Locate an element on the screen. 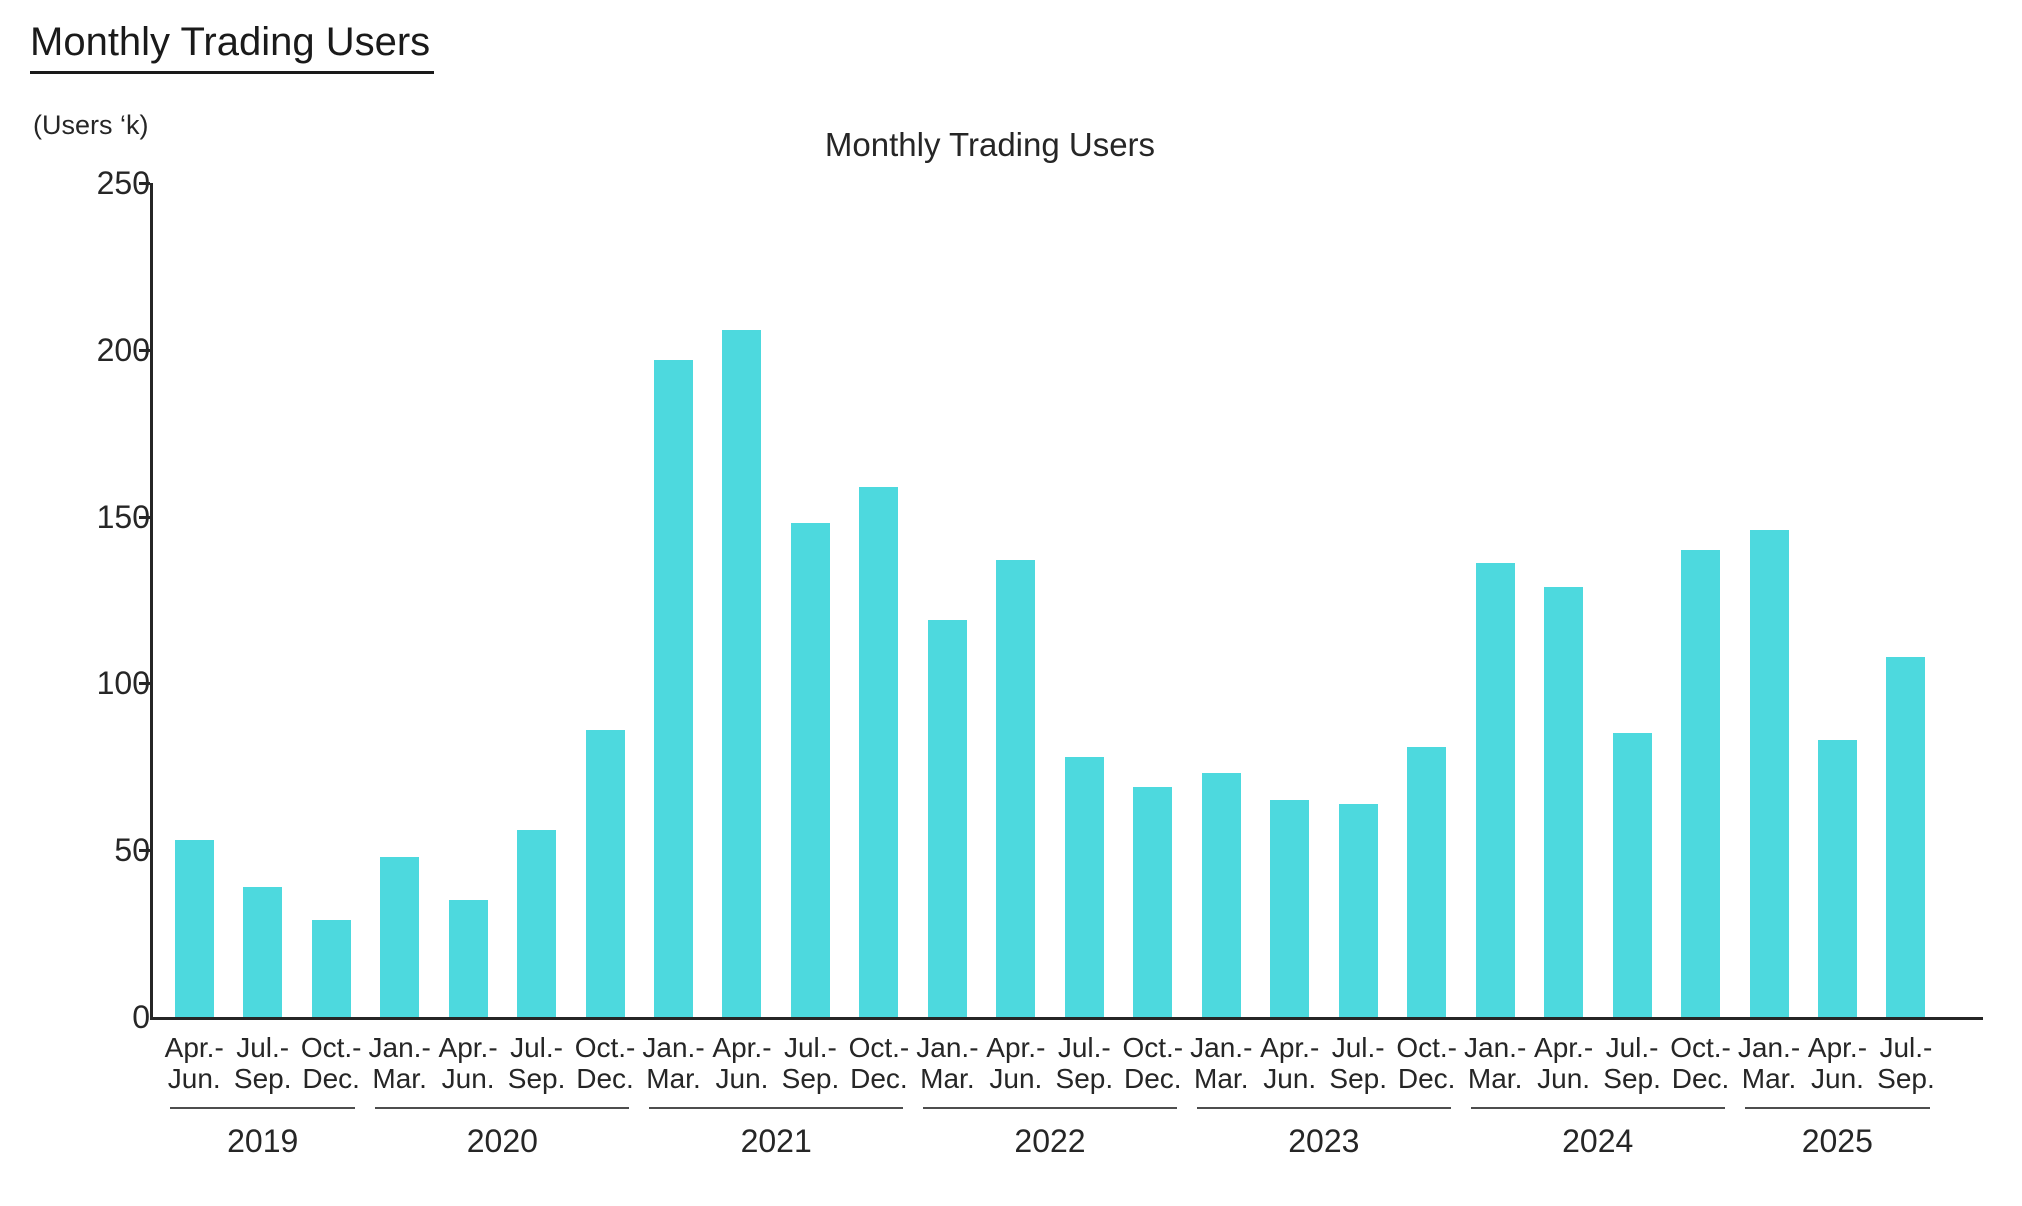 Image resolution: width=2022 pixels, height=1206 pixels. year-group-2022: 2022 is located at coordinates (1050, 1133).